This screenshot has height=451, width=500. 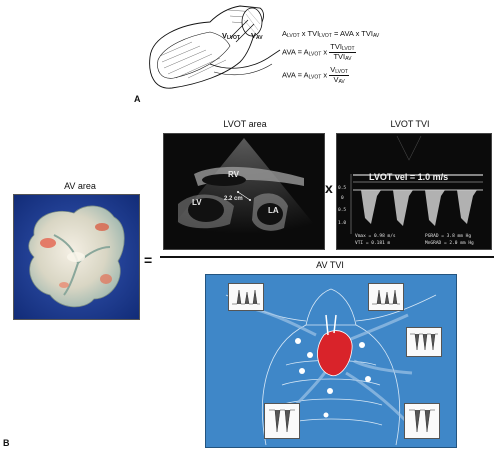 What do you see at coordinates (245, 124) in the screenshot?
I see `lvot-area-title: LVOT area` at bounding box center [245, 124].